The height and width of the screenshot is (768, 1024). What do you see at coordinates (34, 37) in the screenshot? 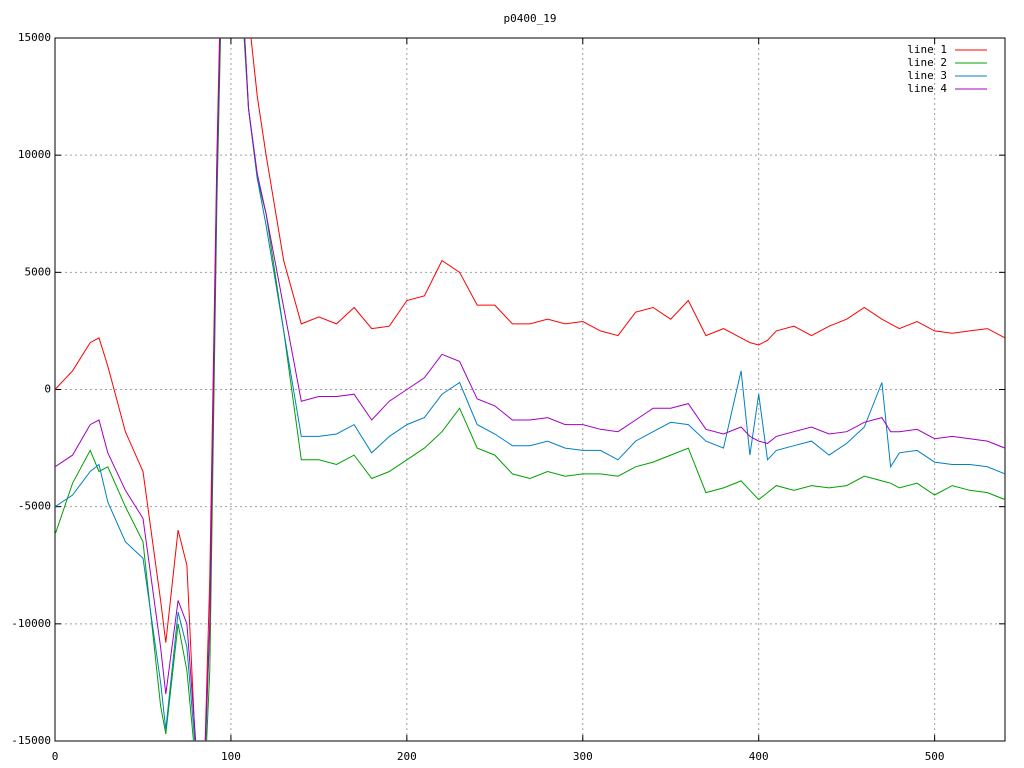
I see `y-tick-label: 15000` at bounding box center [34, 37].